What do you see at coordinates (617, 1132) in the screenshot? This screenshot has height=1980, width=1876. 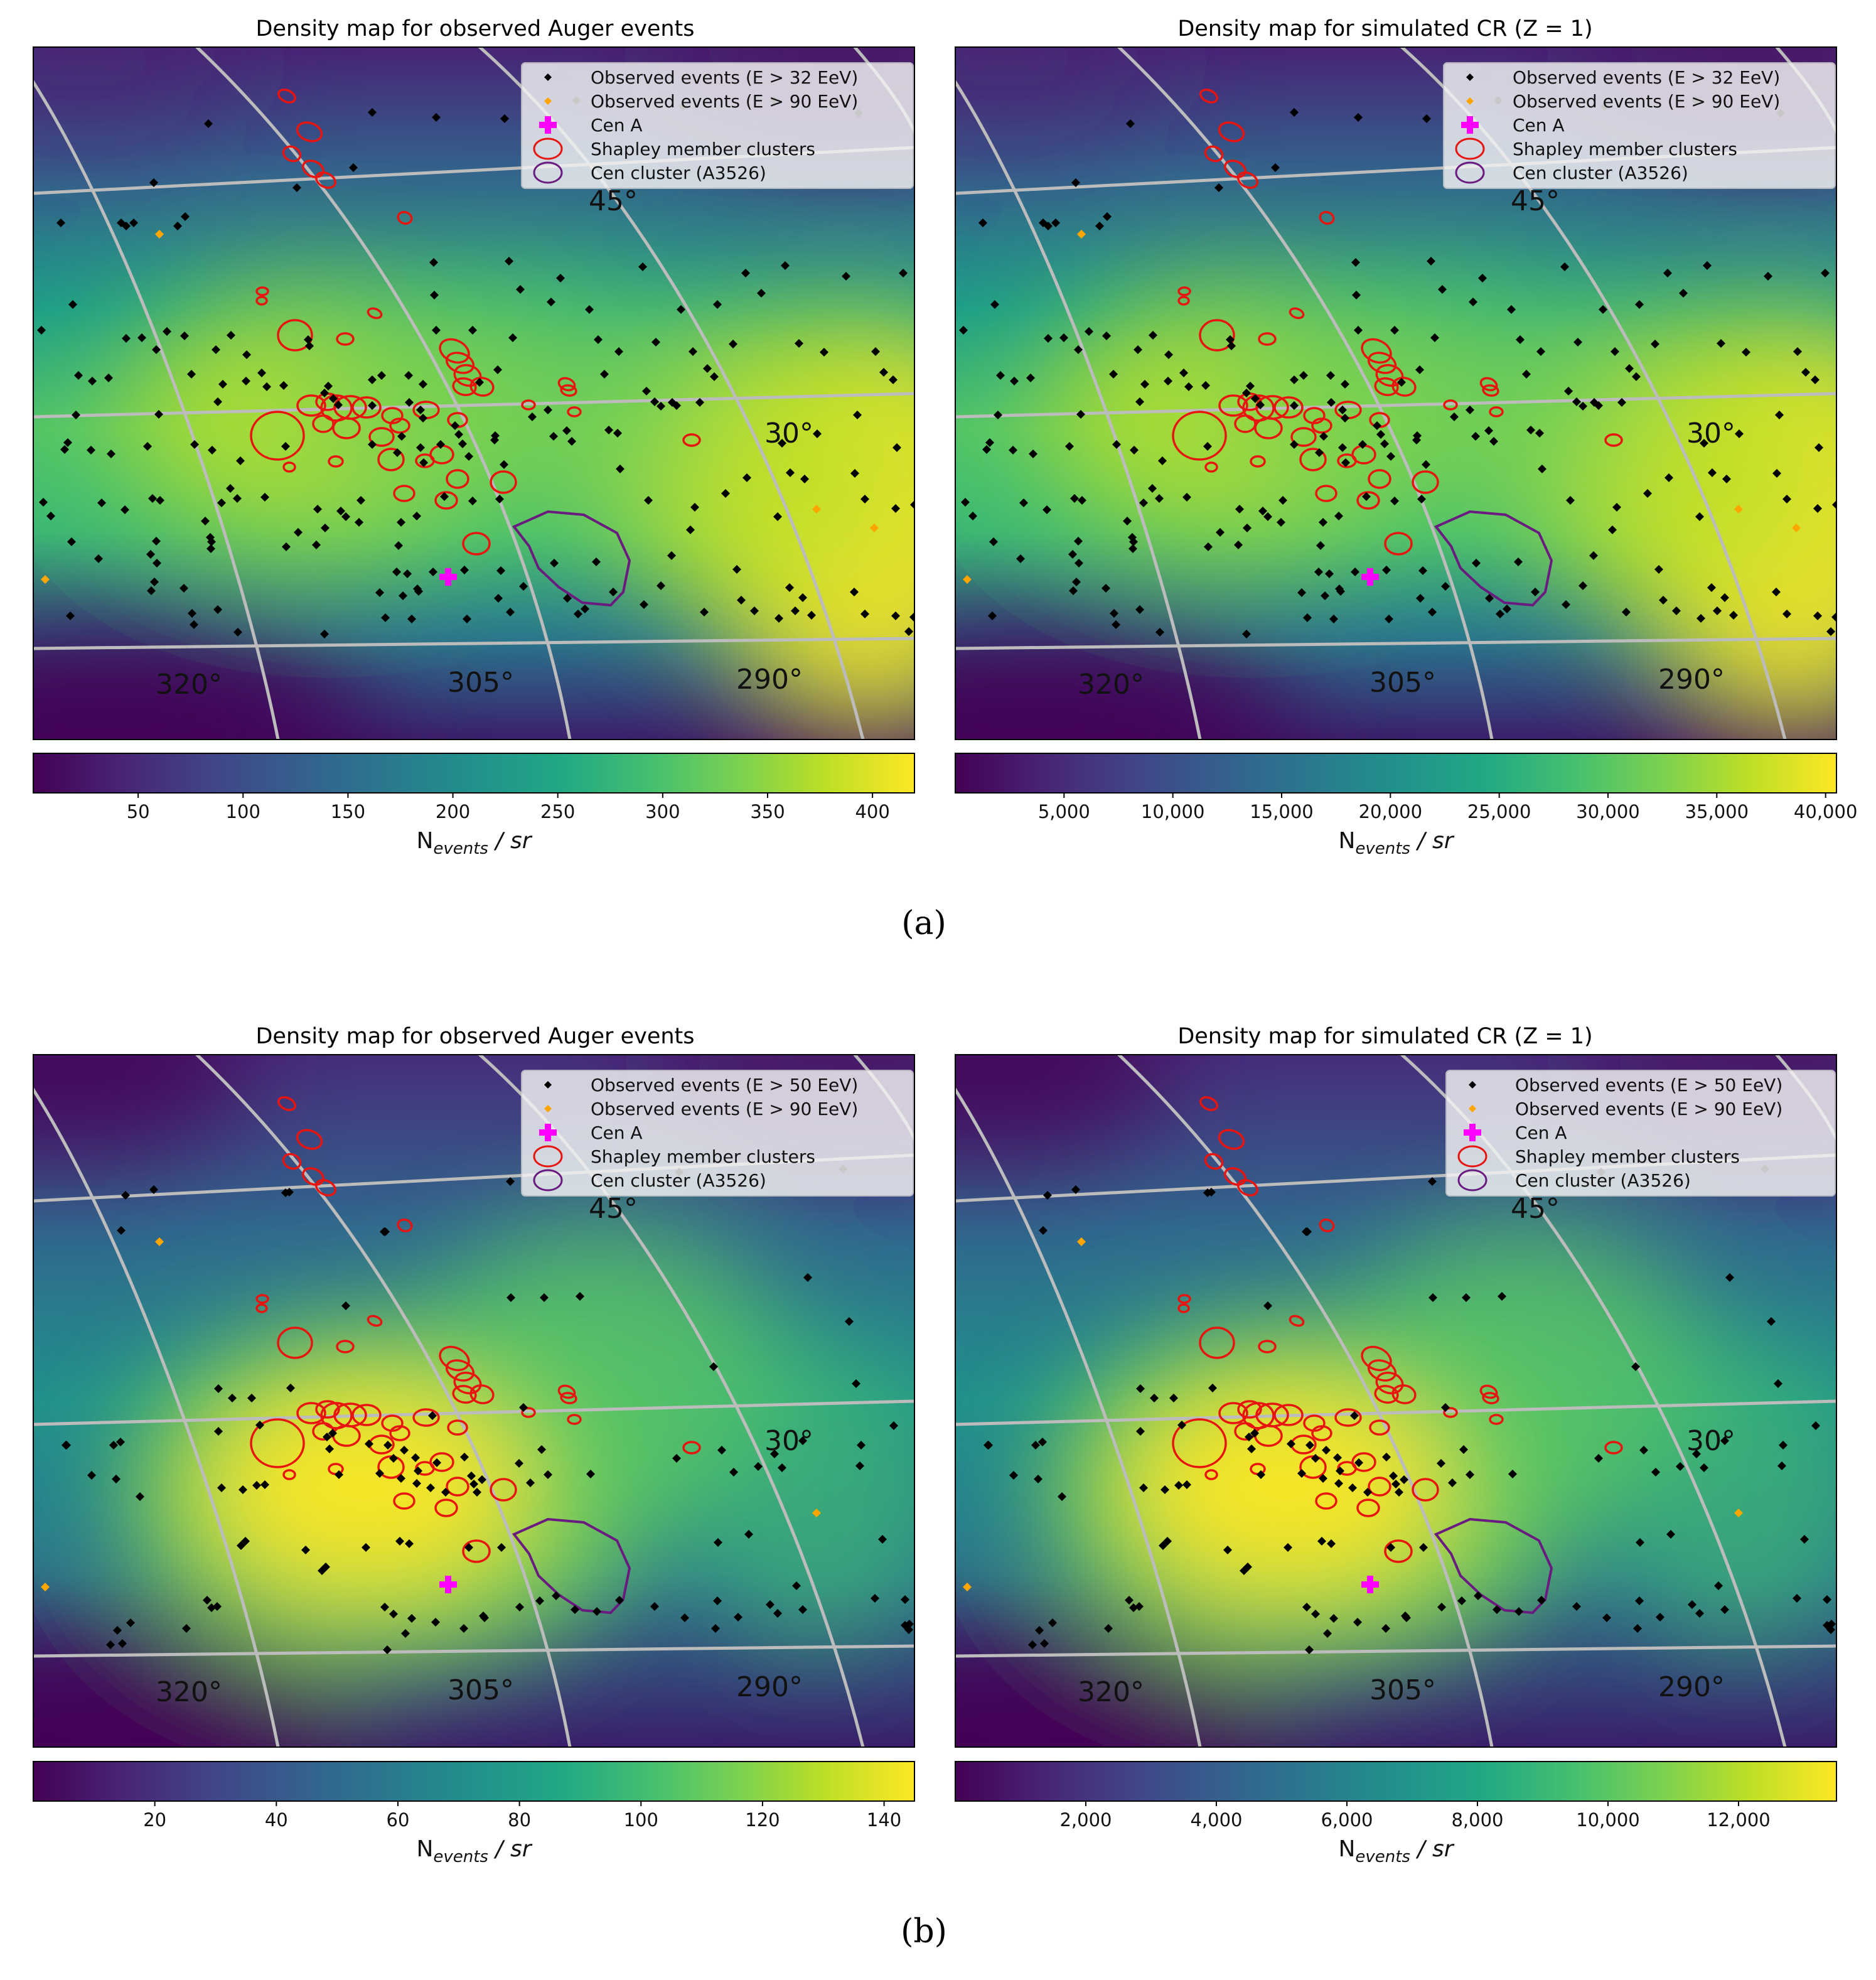 I see `legend-entry: Cen A` at bounding box center [617, 1132].